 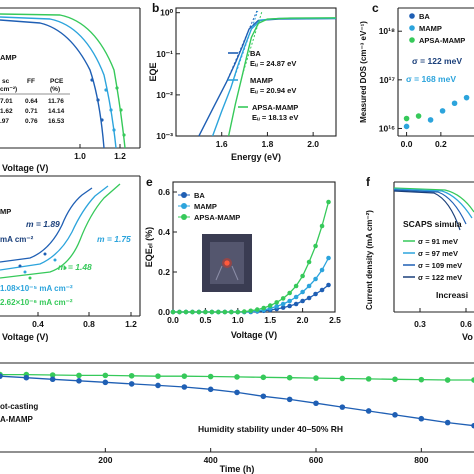 What do you see at coordinates (55, 89) in the screenshot?
I see `panel-a-table-sub: (%)` at bounding box center [55, 89].